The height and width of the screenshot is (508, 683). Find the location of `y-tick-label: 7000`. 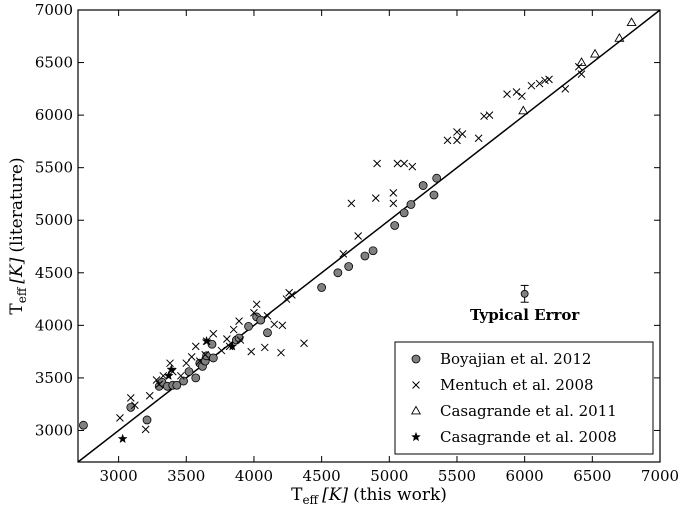

y-tick-label: 7000 is located at coordinates (54, 10).